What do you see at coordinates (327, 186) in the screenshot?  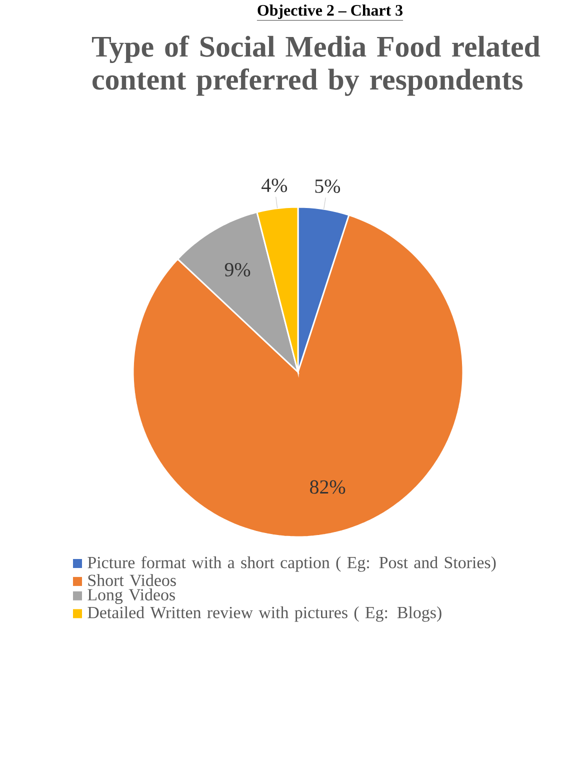 I see `data-label: 5%` at bounding box center [327, 186].